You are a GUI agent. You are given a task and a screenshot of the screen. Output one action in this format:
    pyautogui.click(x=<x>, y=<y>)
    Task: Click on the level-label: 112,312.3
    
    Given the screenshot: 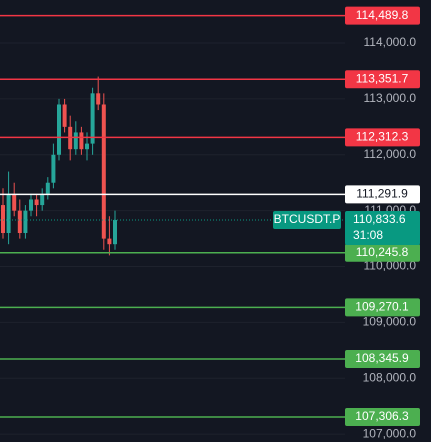 What is the action you would take?
    pyautogui.click(x=382, y=137)
    